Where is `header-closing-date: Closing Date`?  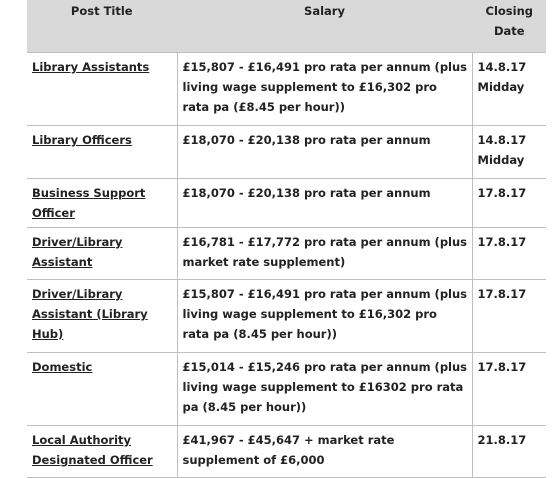 header-closing-date: Closing Date is located at coordinates (509, 26).